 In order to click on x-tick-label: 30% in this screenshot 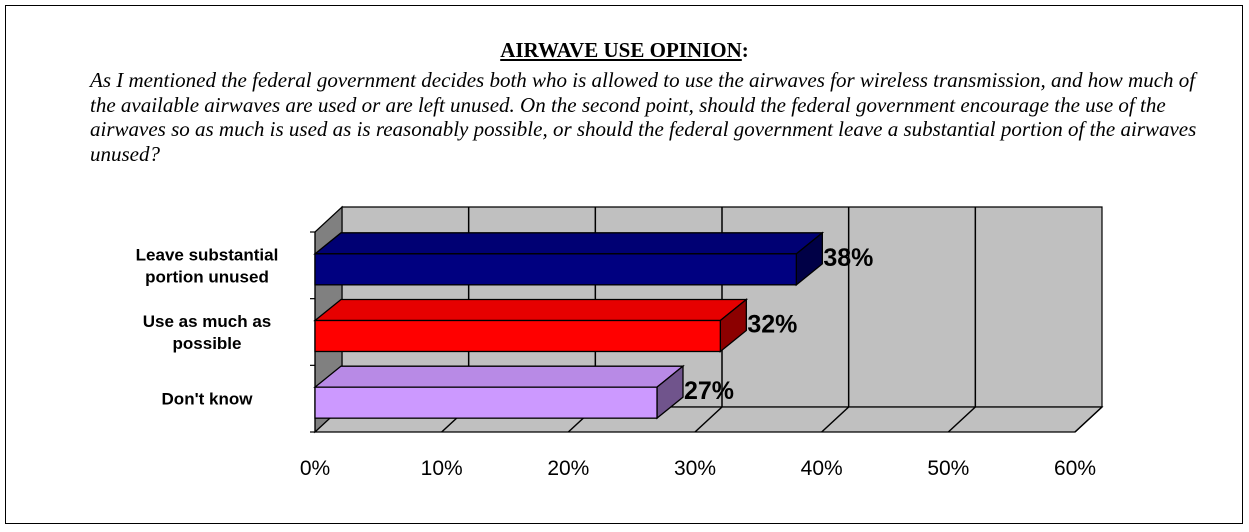, I will do `click(695, 468)`.